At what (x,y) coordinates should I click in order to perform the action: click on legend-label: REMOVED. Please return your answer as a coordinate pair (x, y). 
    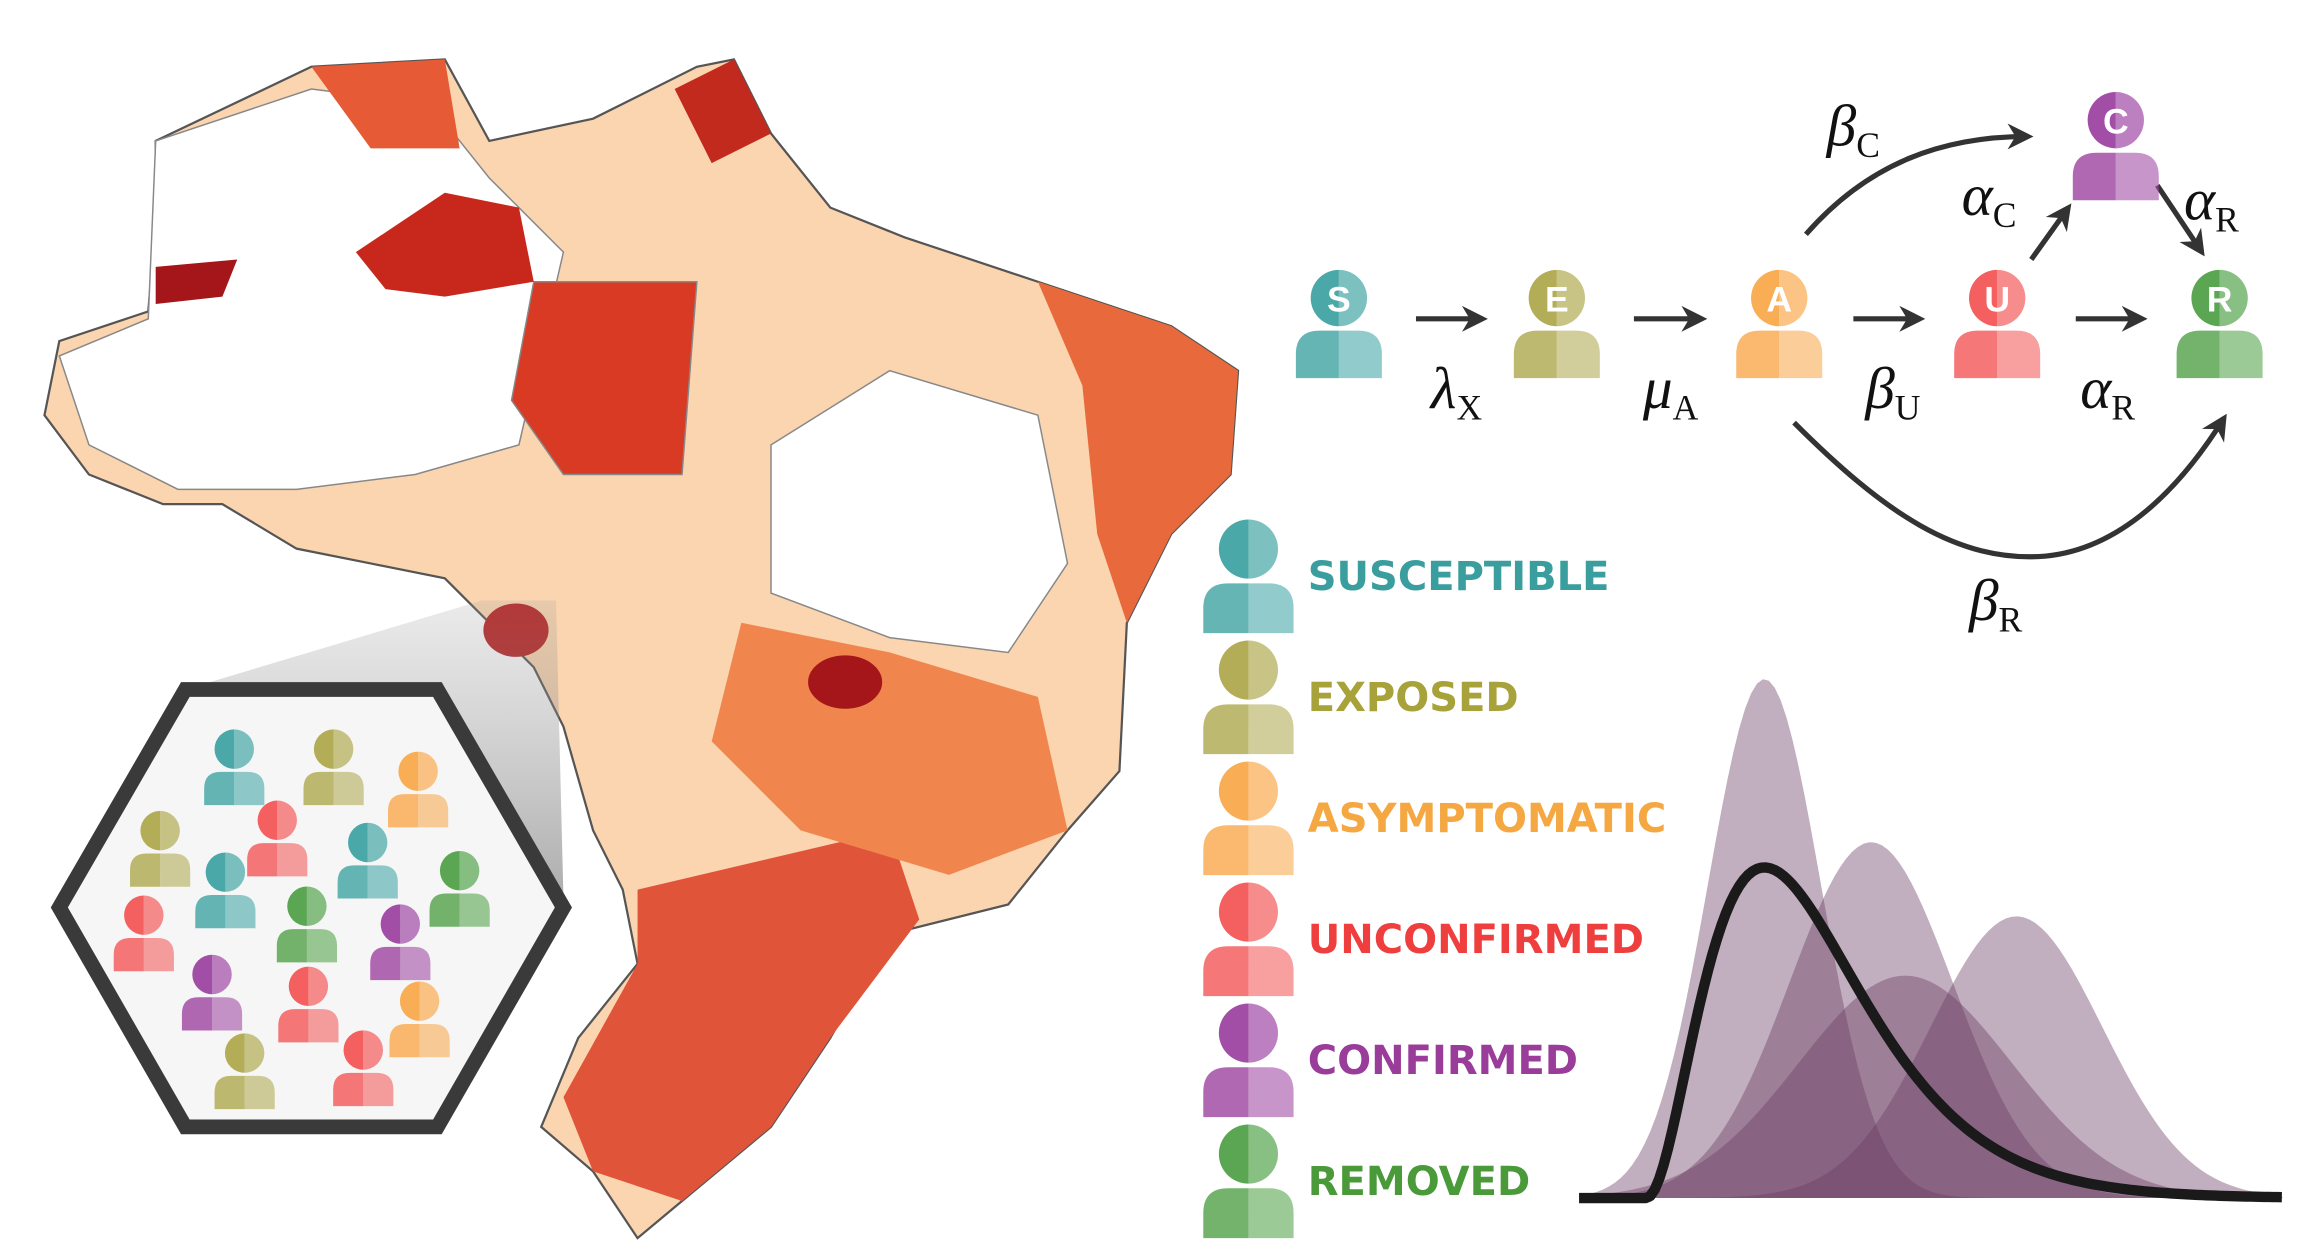
    Looking at the image, I should click on (1419, 1182).